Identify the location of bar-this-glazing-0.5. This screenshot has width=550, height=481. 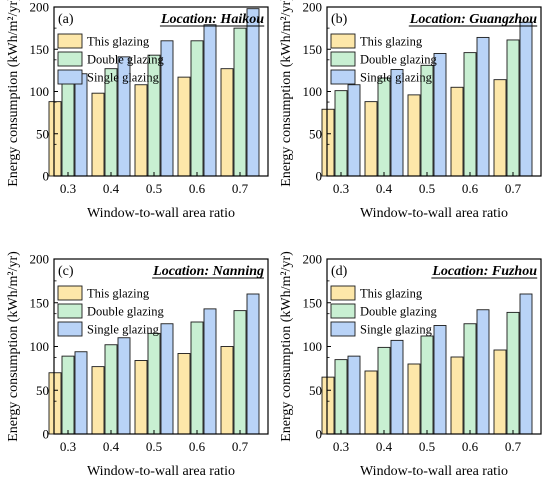
(414, 135).